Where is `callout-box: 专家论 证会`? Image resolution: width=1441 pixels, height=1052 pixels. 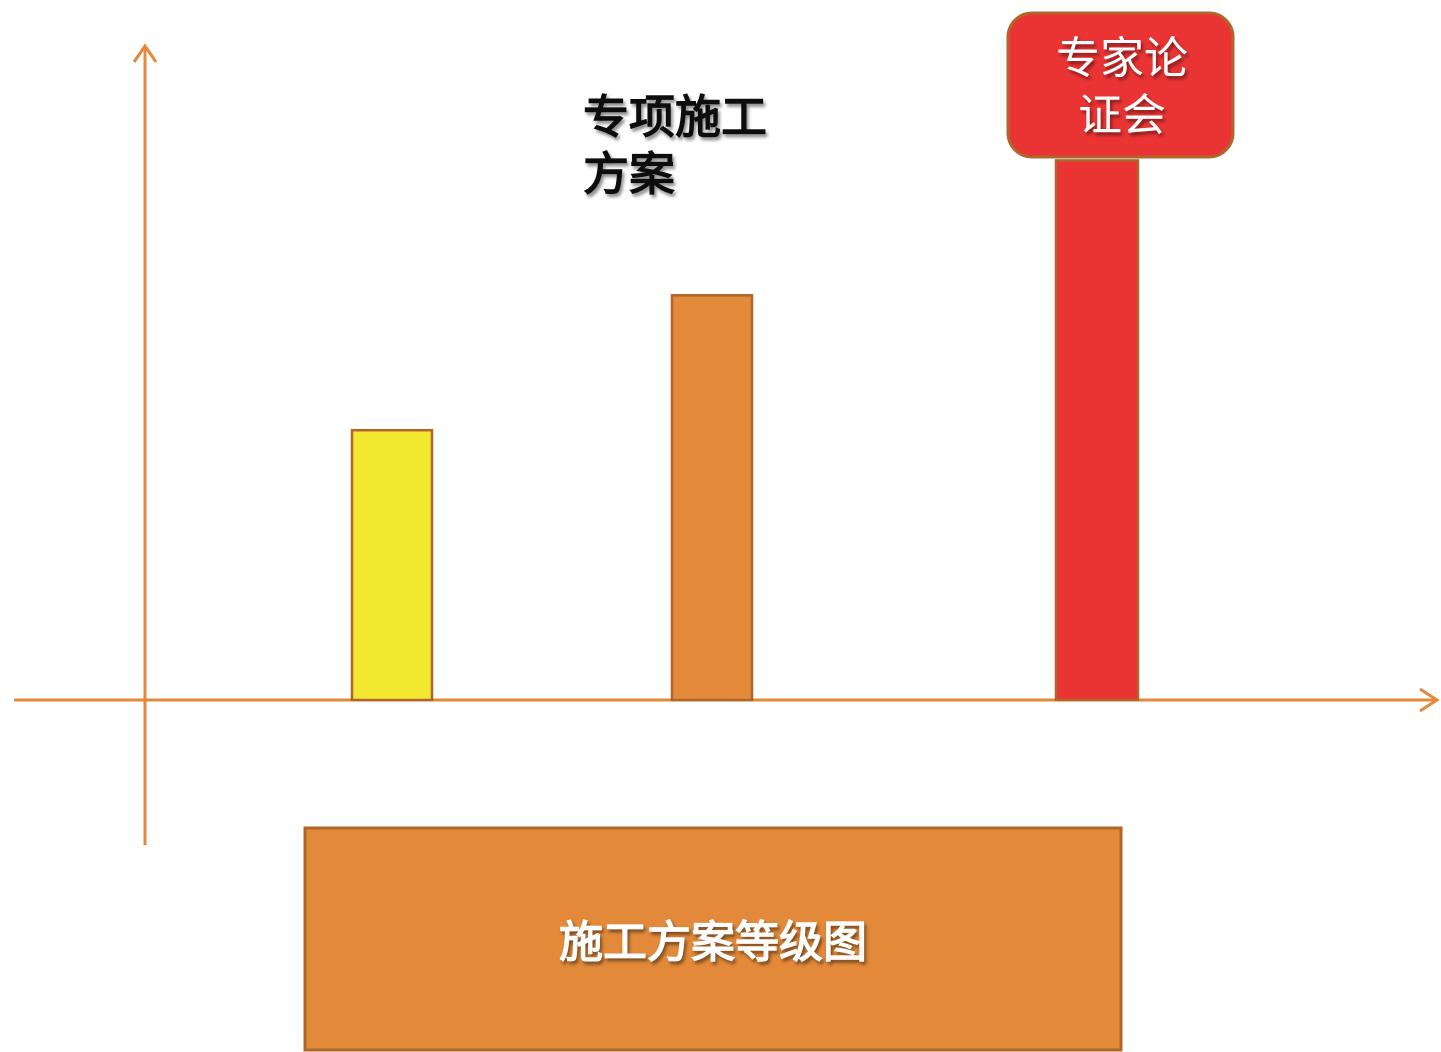 callout-box: 专家论 证会 is located at coordinates (1120, 85).